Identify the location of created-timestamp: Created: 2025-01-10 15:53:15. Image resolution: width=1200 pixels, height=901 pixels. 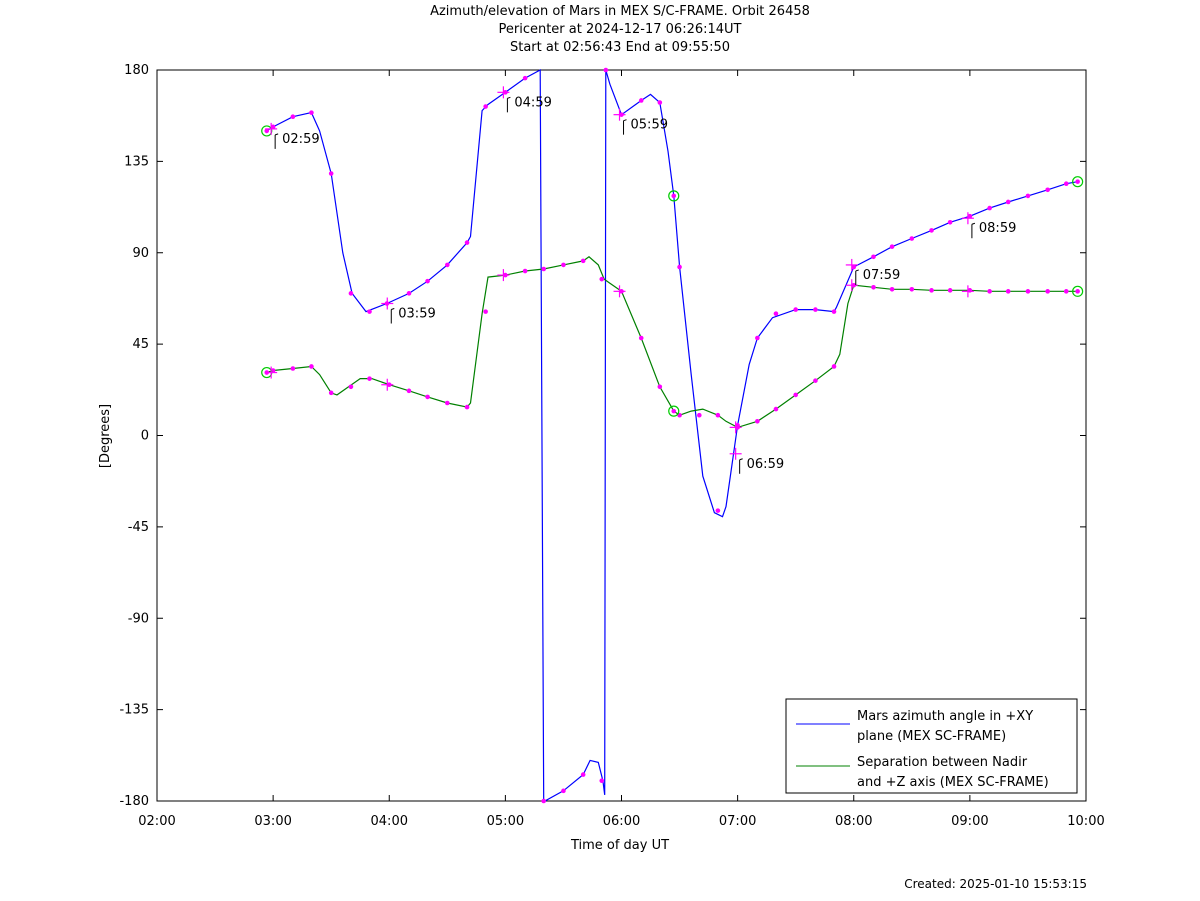
(995, 884).